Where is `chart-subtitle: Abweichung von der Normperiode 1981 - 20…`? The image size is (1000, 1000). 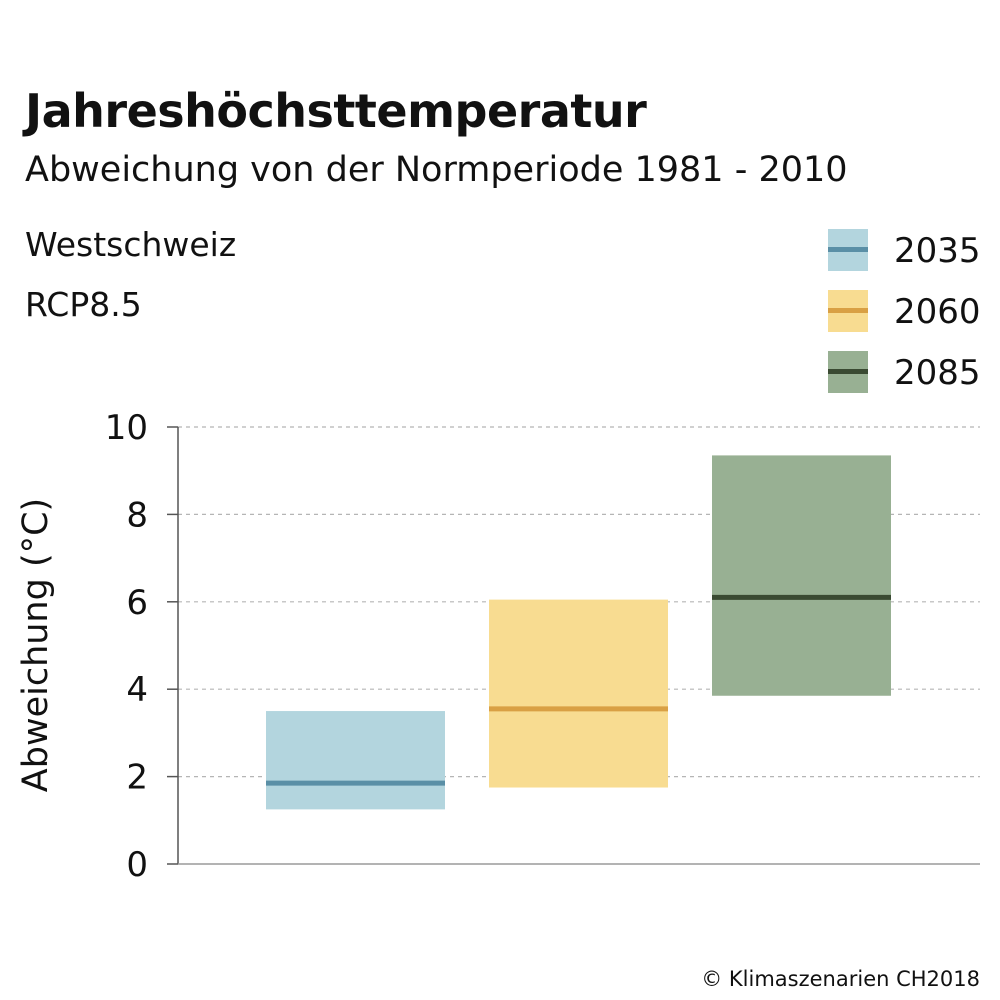
chart-subtitle: Abweichung von der Normperiode 1981 - 20… is located at coordinates (436, 170).